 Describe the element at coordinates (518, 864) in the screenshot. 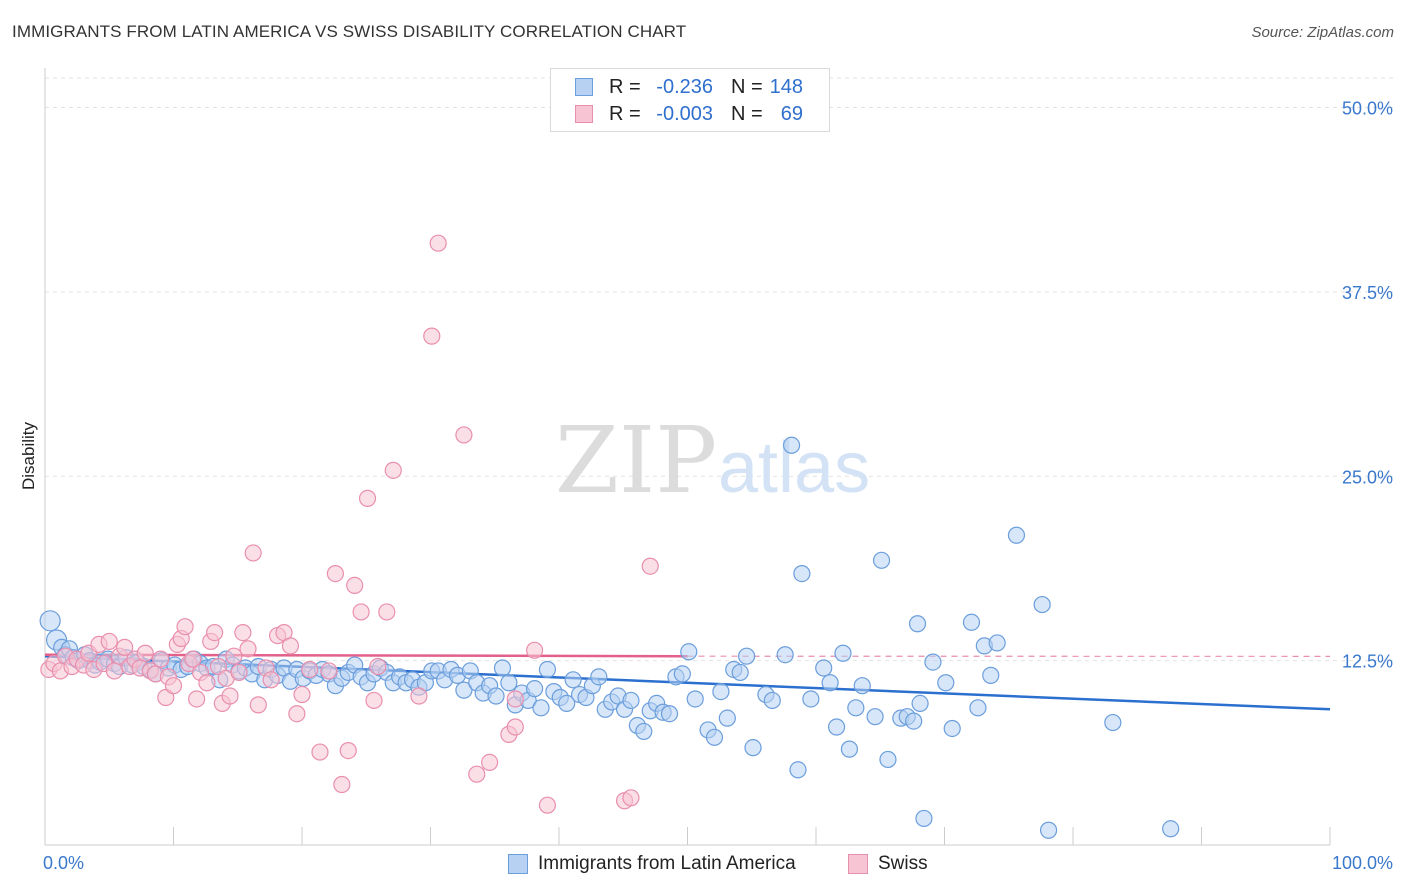

I see `bottom-legend-swatch-blue` at that location.